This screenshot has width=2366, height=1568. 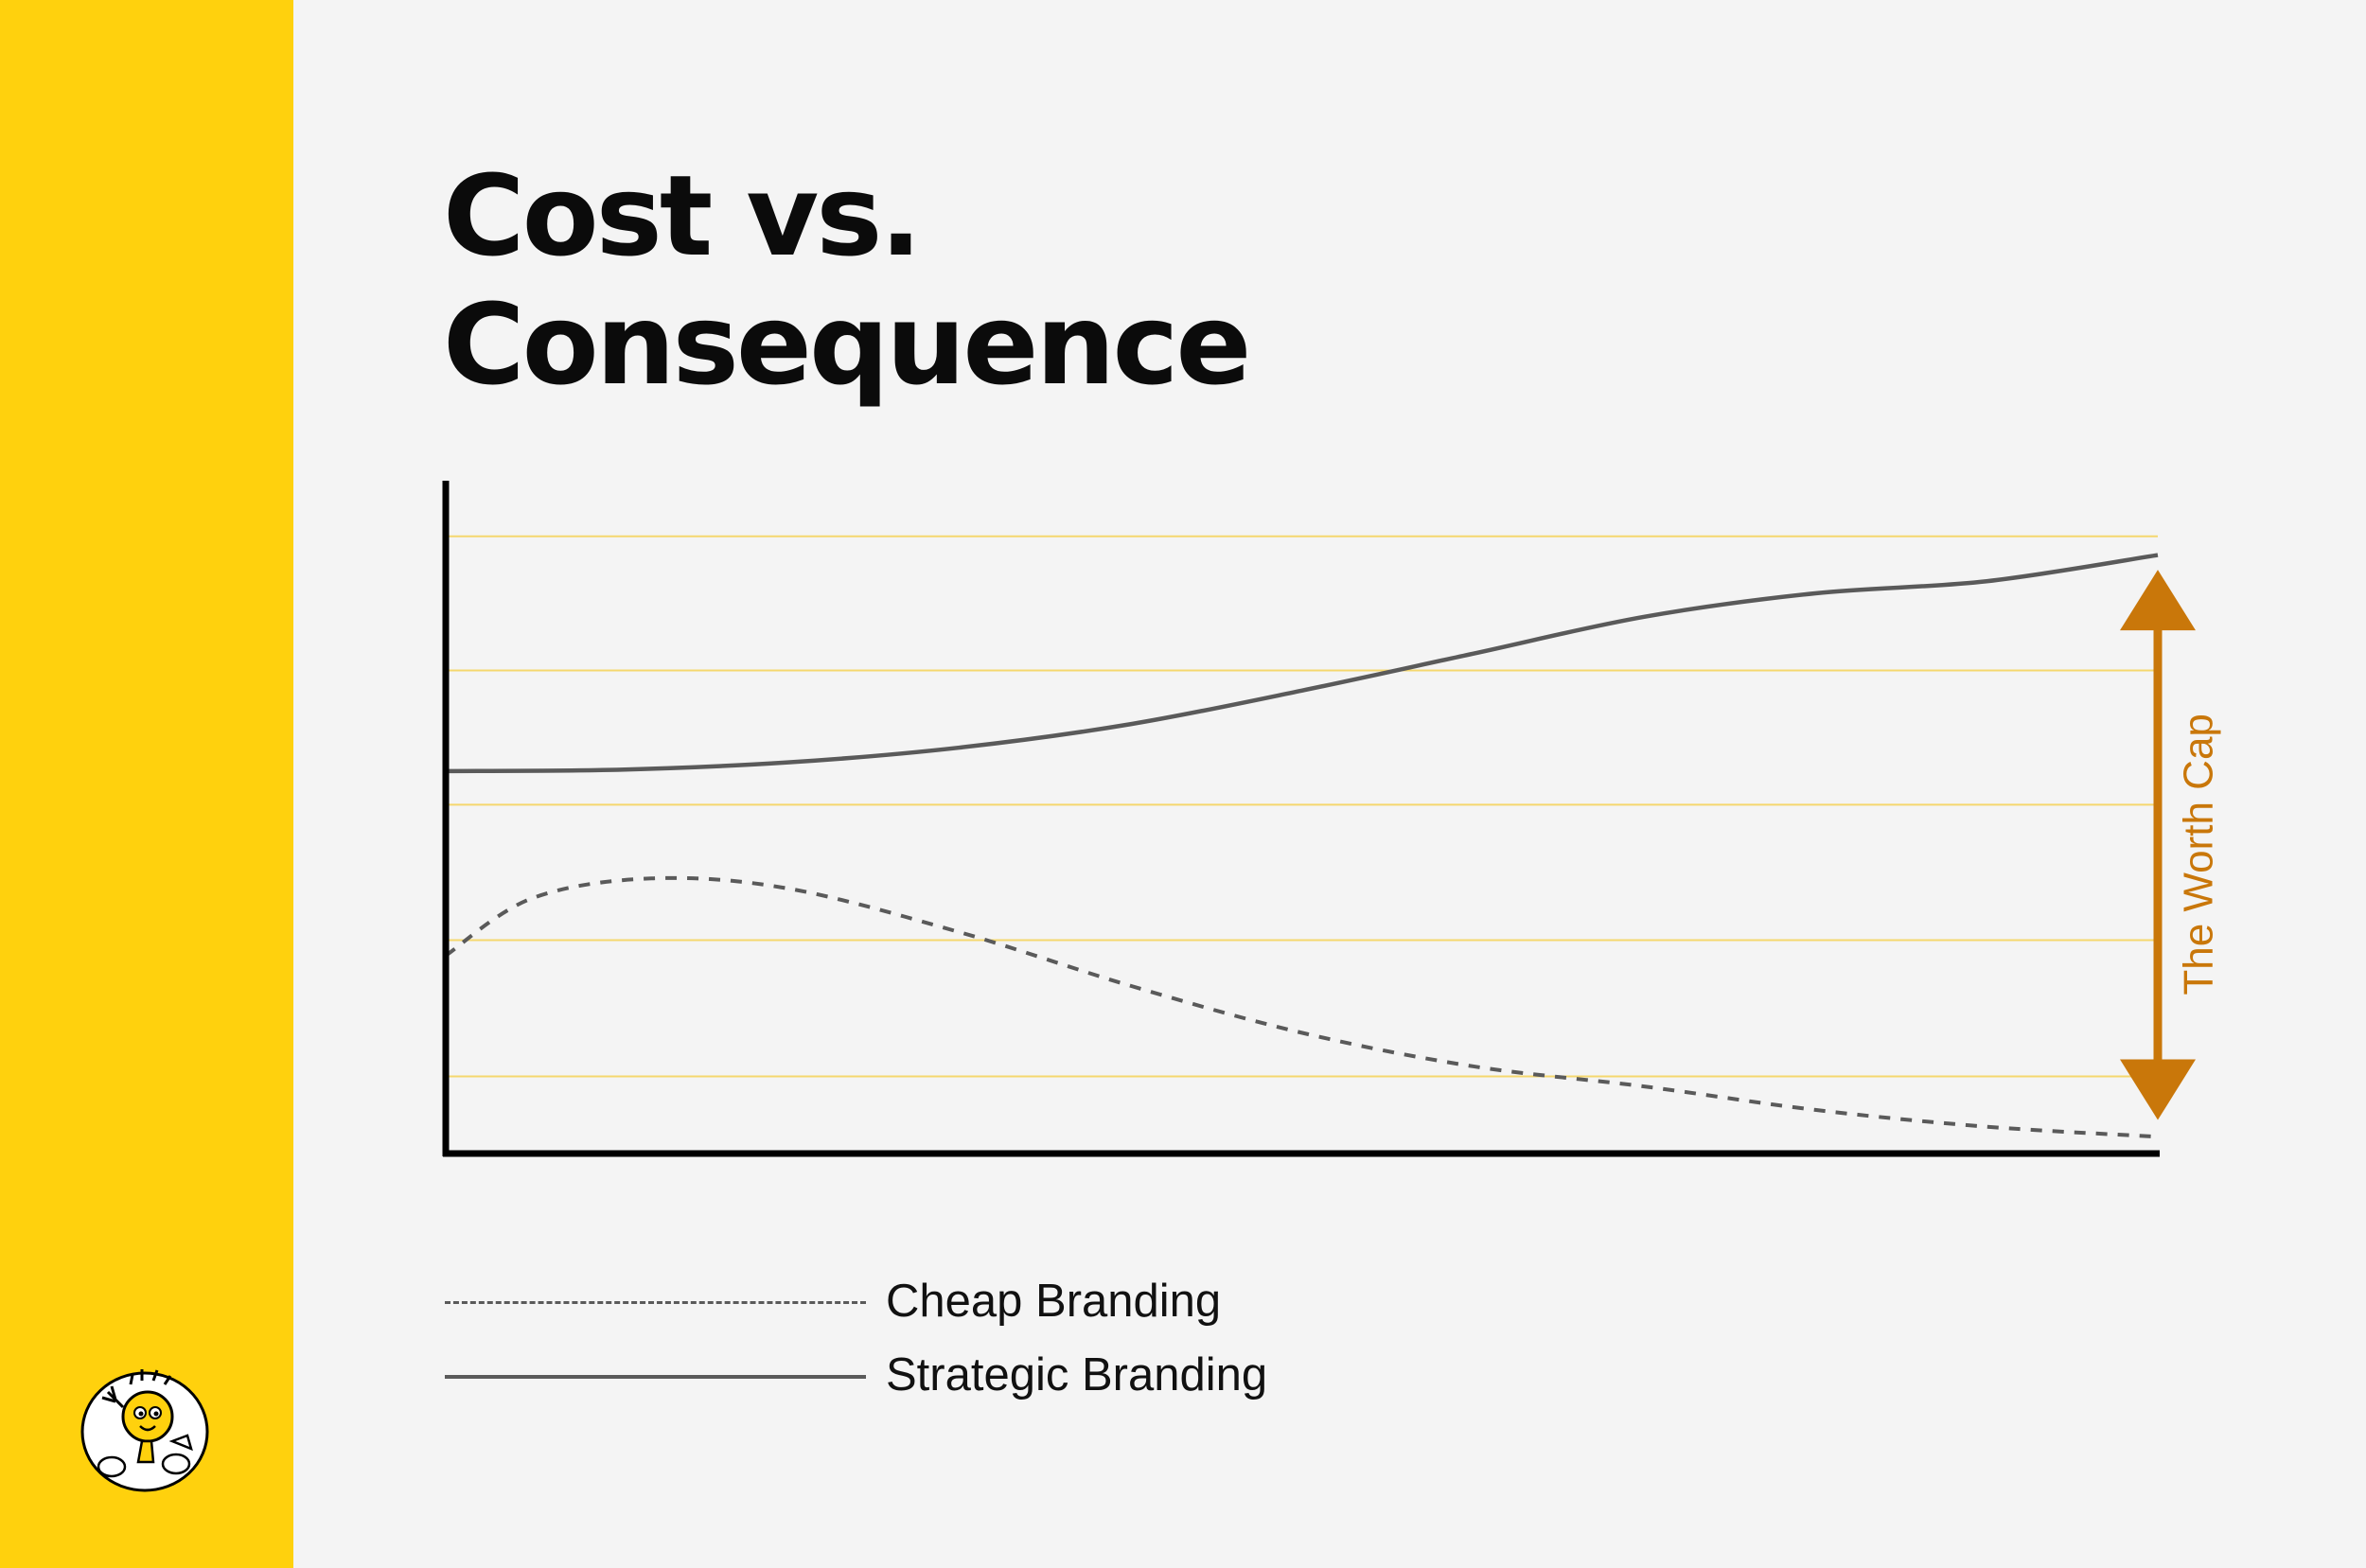 What do you see at coordinates (682, 215) in the screenshot?
I see `title-line-1: Cost vs.` at bounding box center [682, 215].